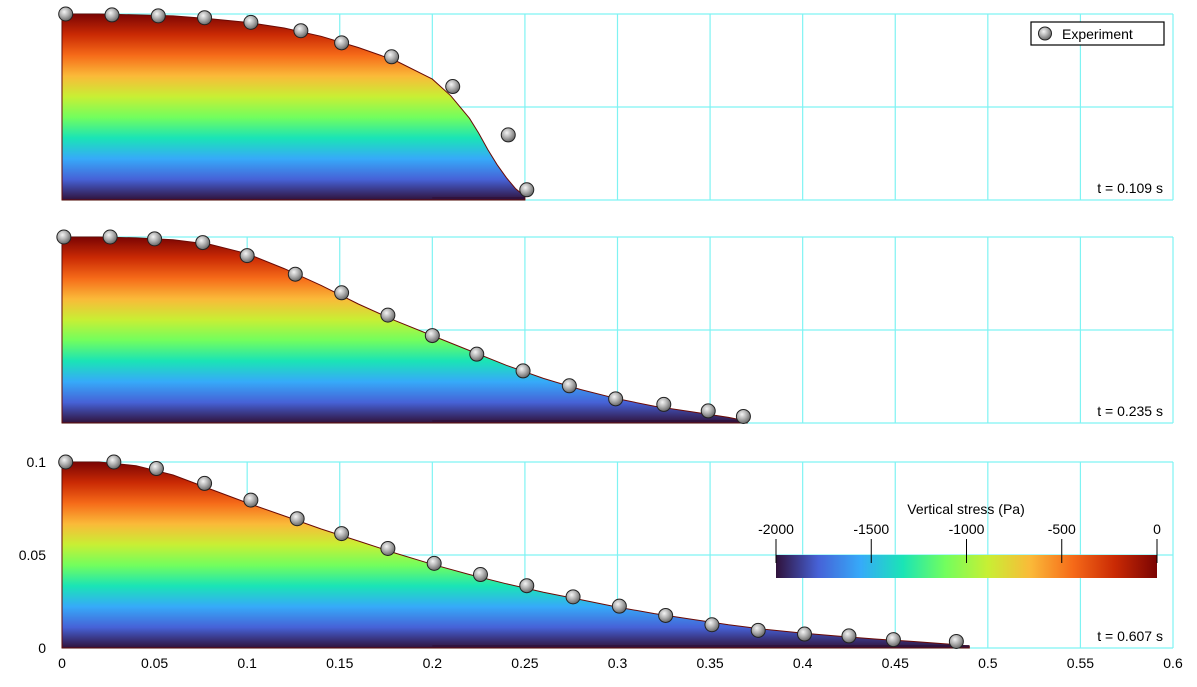  Describe the element at coordinates (247, 663) in the screenshot. I see `x-tick-label: 0.1` at that location.